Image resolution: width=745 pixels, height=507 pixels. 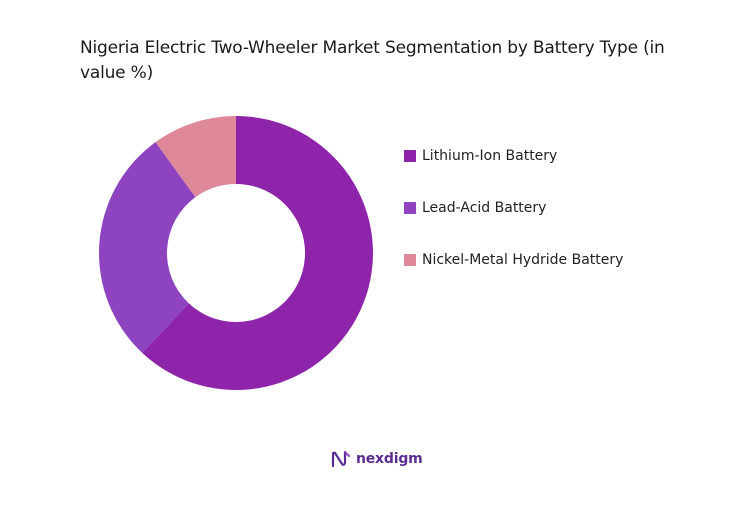 What do you see at coordinates (340, 459) in the screenshot?
I see `nexdigm-logo-icon` at bounding box center [340, 459].